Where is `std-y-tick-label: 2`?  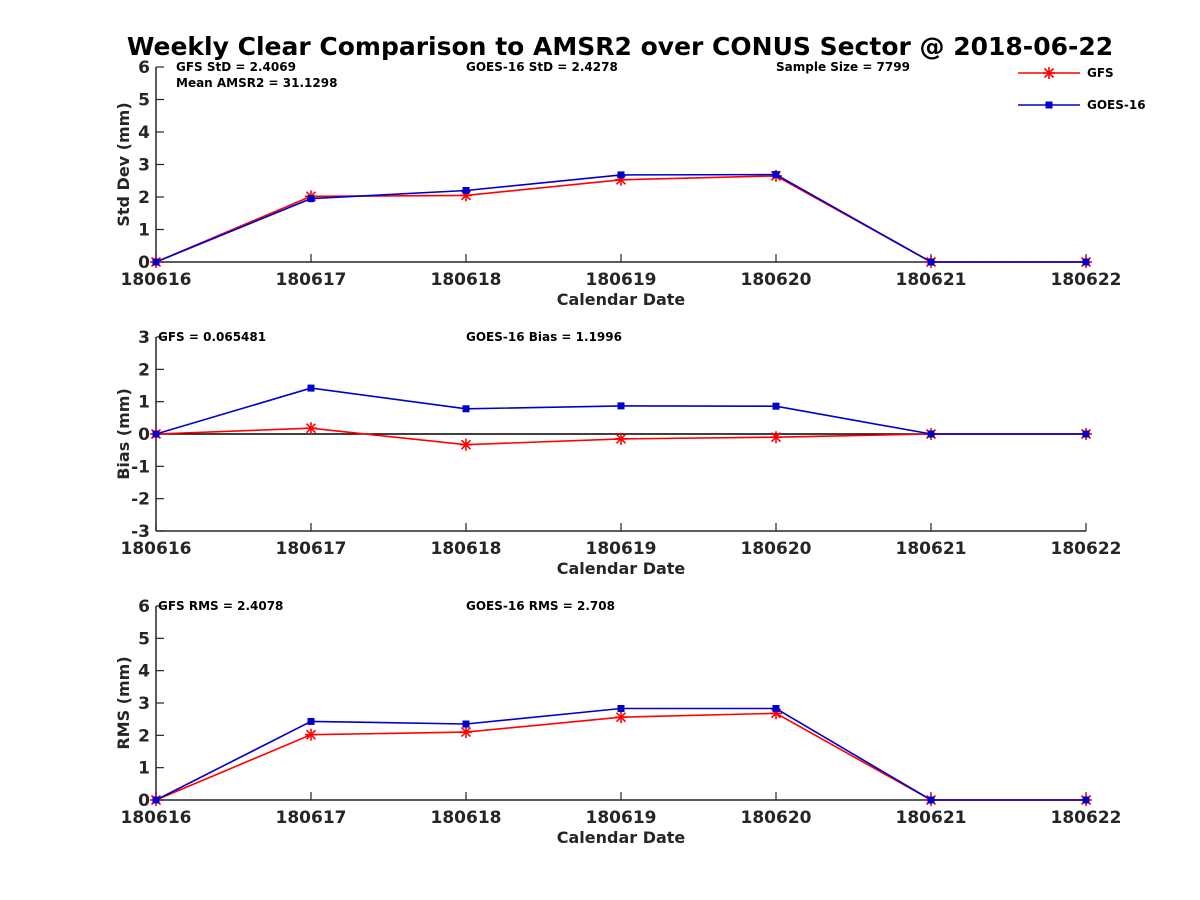 std-y-tick-label: 2 is located at coordinates (144, 198).